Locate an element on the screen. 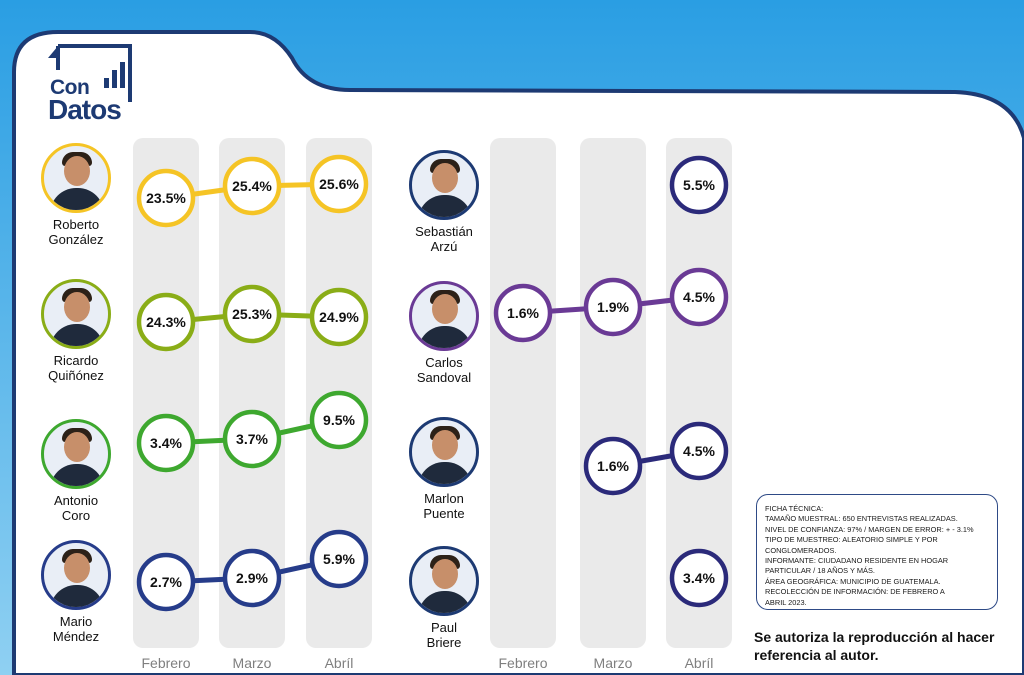 Image resolution: width=1024 pixels, height=675 pixels. data-label: 25.3% is located at coordinates (252, 314).